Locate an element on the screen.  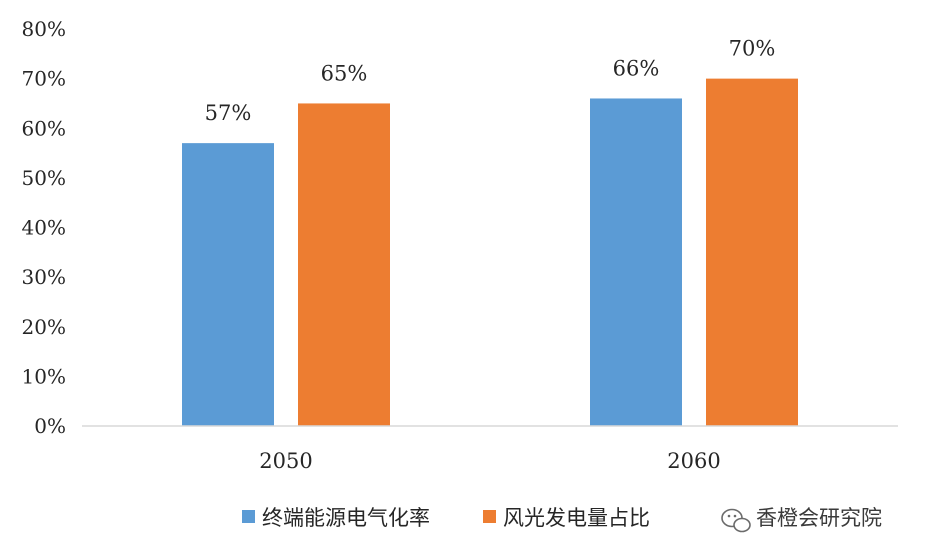
data-label: 70% is located at coordinates (752, 49).